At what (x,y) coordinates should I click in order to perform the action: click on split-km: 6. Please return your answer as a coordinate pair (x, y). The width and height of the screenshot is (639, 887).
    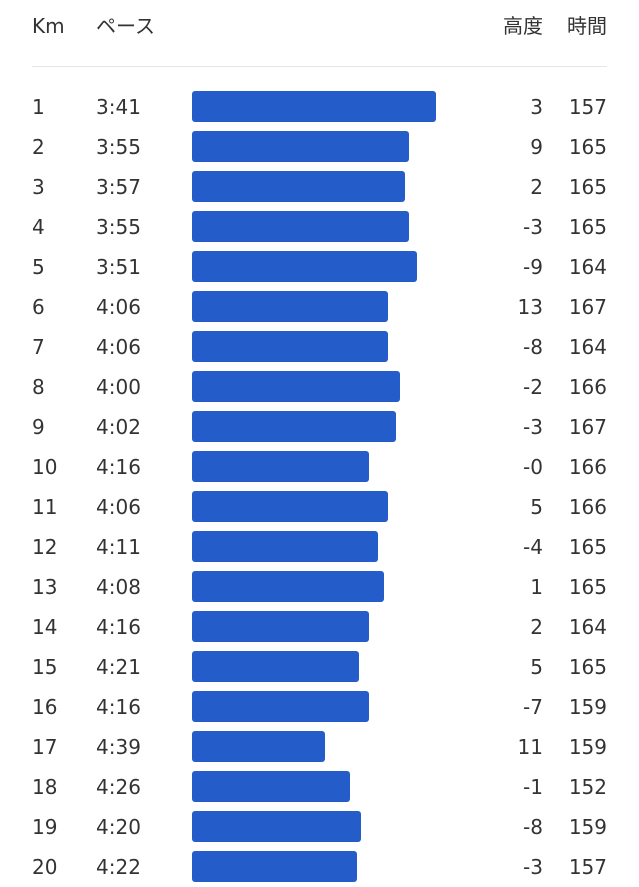
    Looking at the image, I should click on (38, 307).